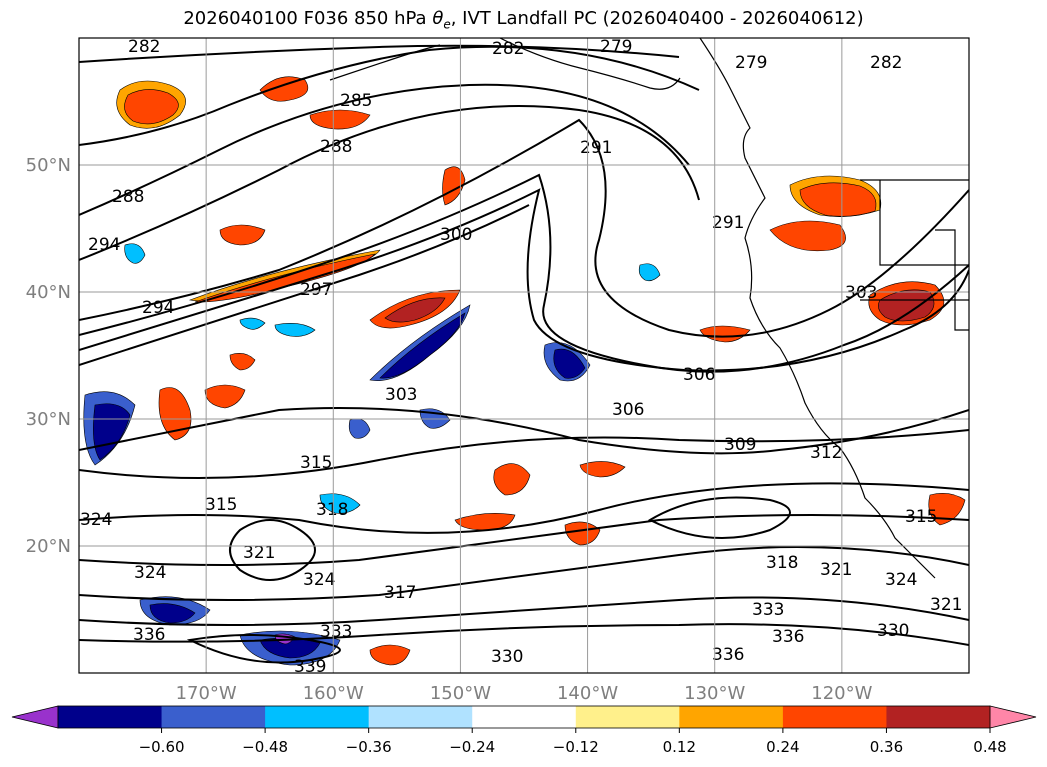  I want to click on longitude-tick-label: 170°W, so click(206, 693).